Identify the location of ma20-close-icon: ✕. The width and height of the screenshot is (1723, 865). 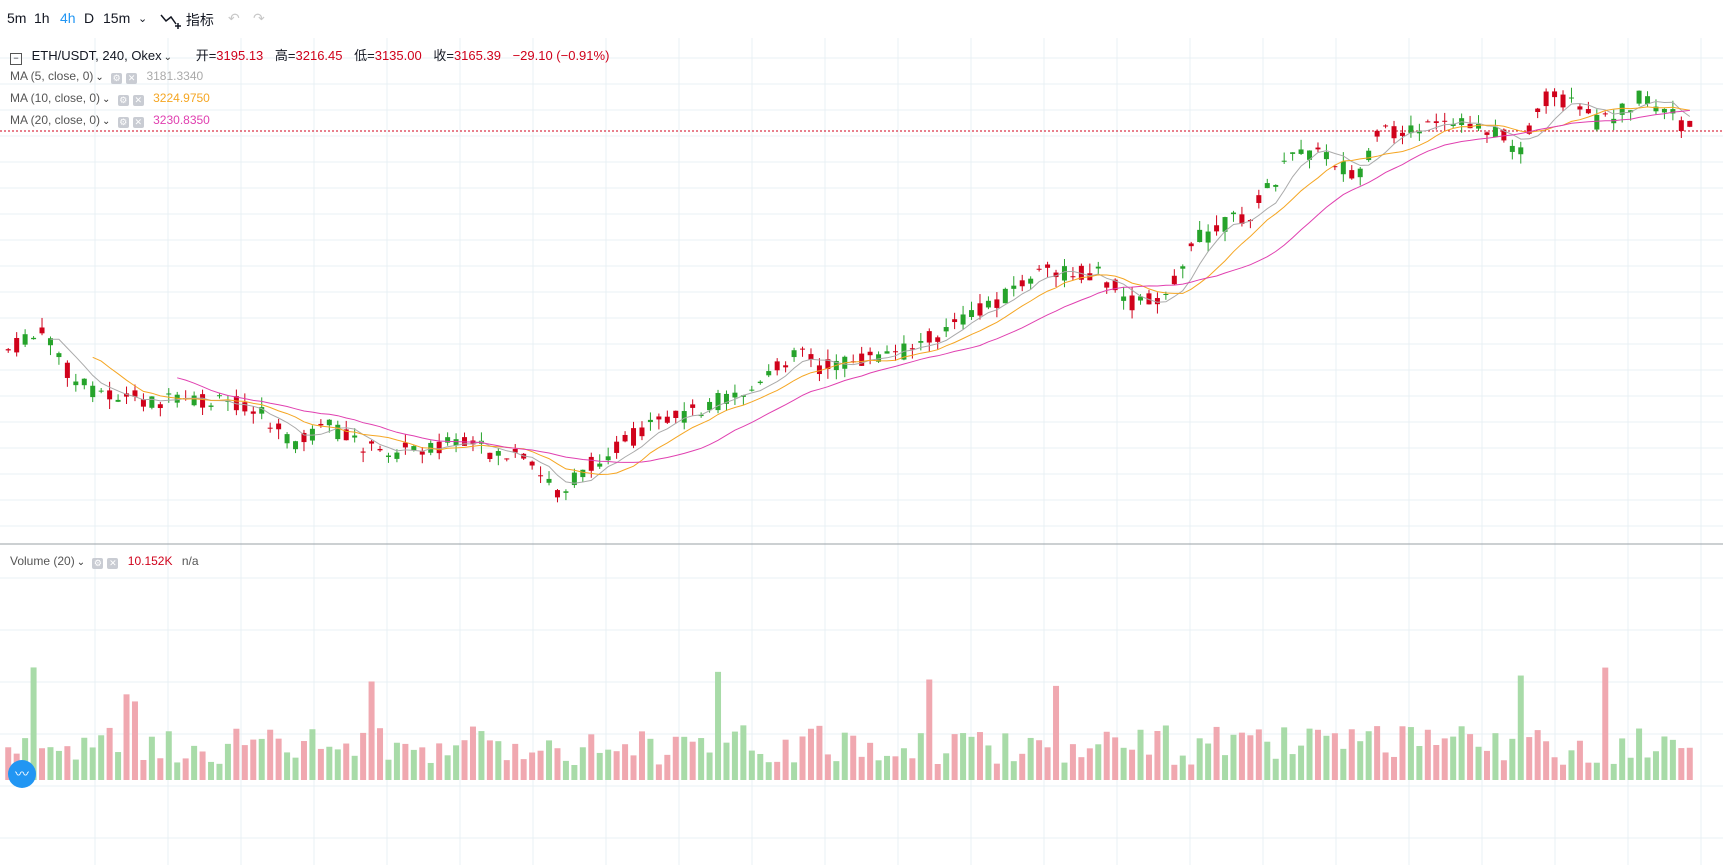
(138, 122).